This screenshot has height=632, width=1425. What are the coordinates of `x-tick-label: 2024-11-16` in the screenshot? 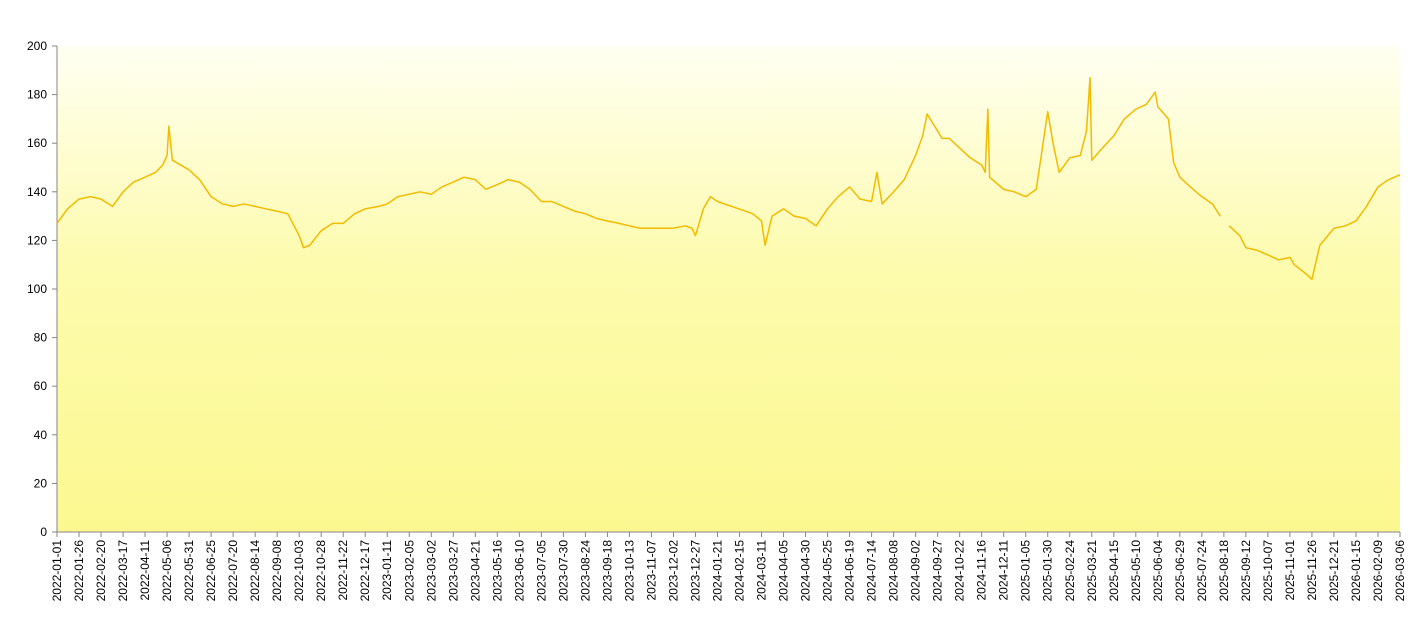 It's located at (982, 570).